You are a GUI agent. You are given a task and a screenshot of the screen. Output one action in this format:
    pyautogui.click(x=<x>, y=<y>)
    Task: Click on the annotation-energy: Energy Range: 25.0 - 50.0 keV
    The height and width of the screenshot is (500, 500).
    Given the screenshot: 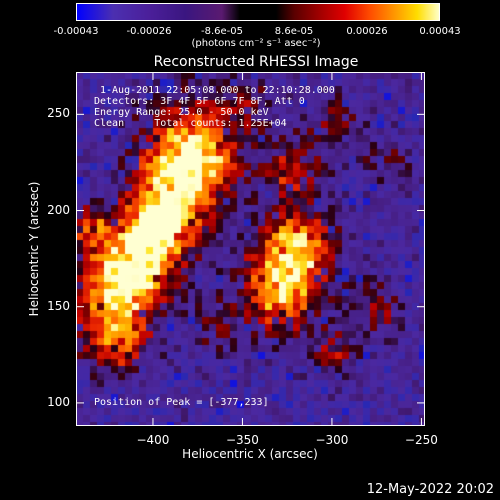 What is the action you would take?
    pyautogui.click(x=181, y=112)
    